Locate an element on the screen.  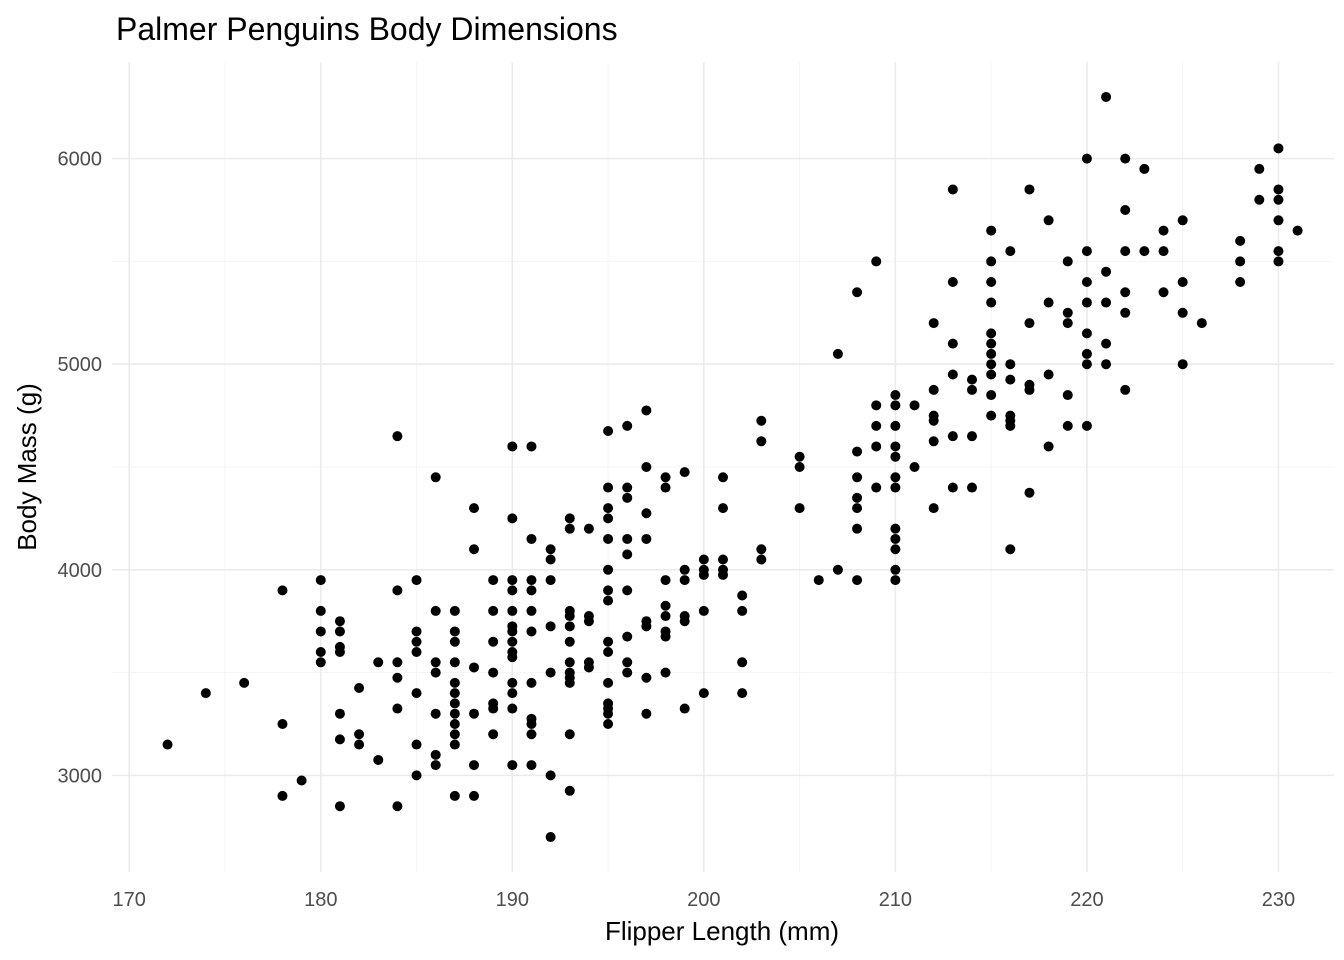
y-tick-label: 6000 is located at coordinates (80, 160).